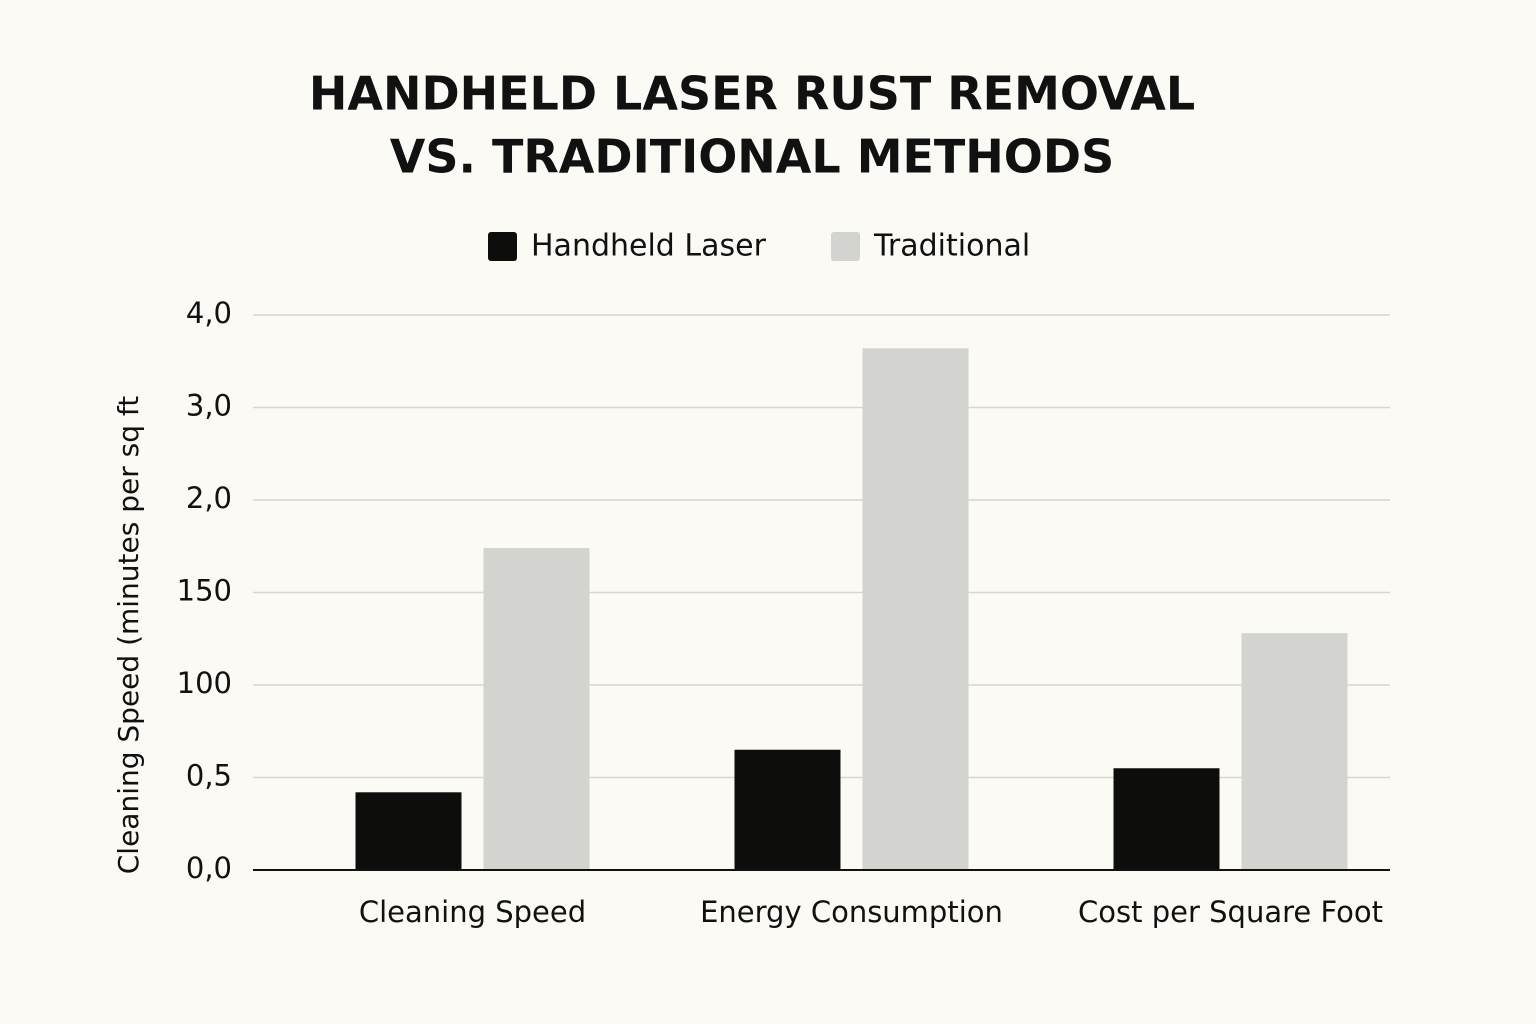 The image size is (1536, 1024). I want to click on chart-title: HANDHELD LASER RUST REMOVAL, so click(752, 94).